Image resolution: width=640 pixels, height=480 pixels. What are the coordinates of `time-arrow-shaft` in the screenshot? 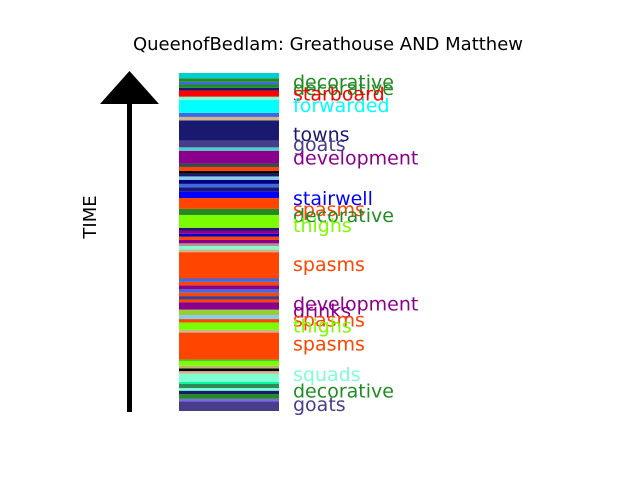 It's located at (129, 256).